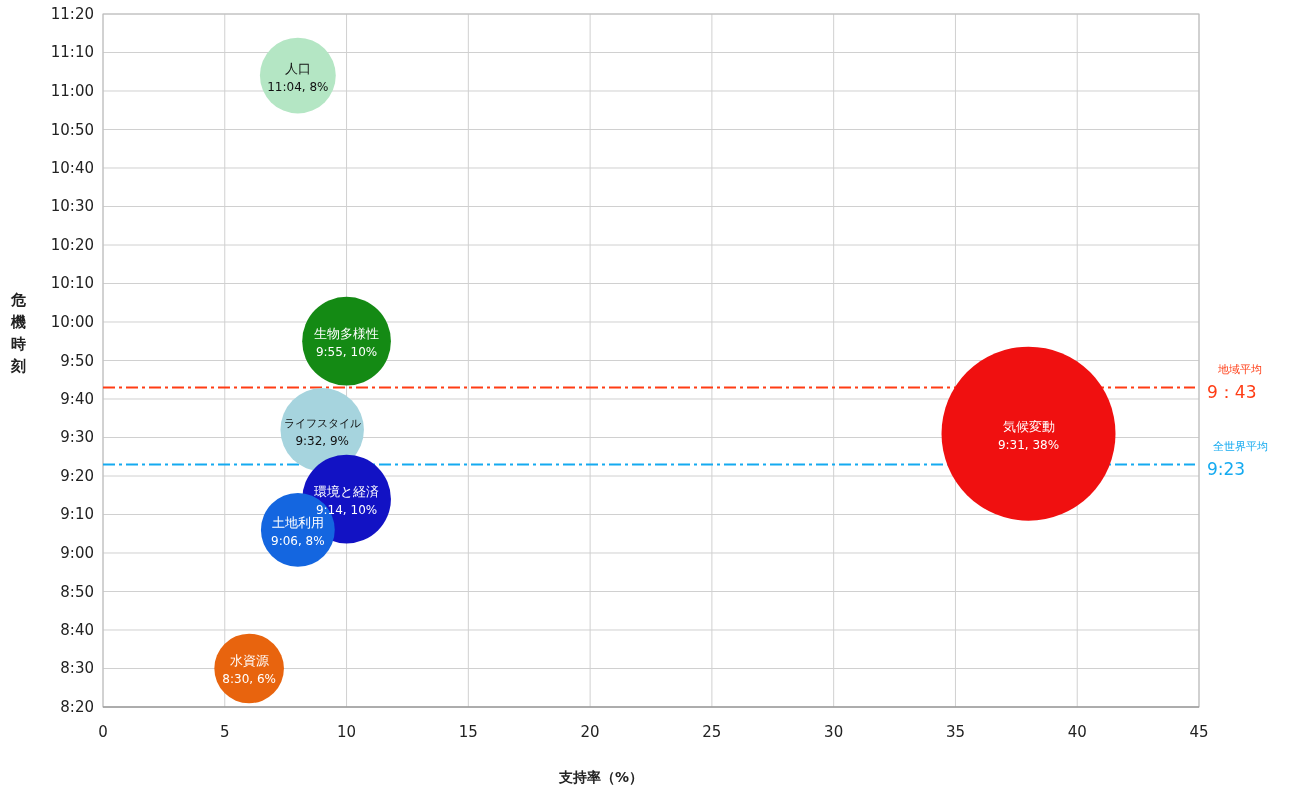  I want to click on data-label: 9:55, 10%, so click(346, 352).